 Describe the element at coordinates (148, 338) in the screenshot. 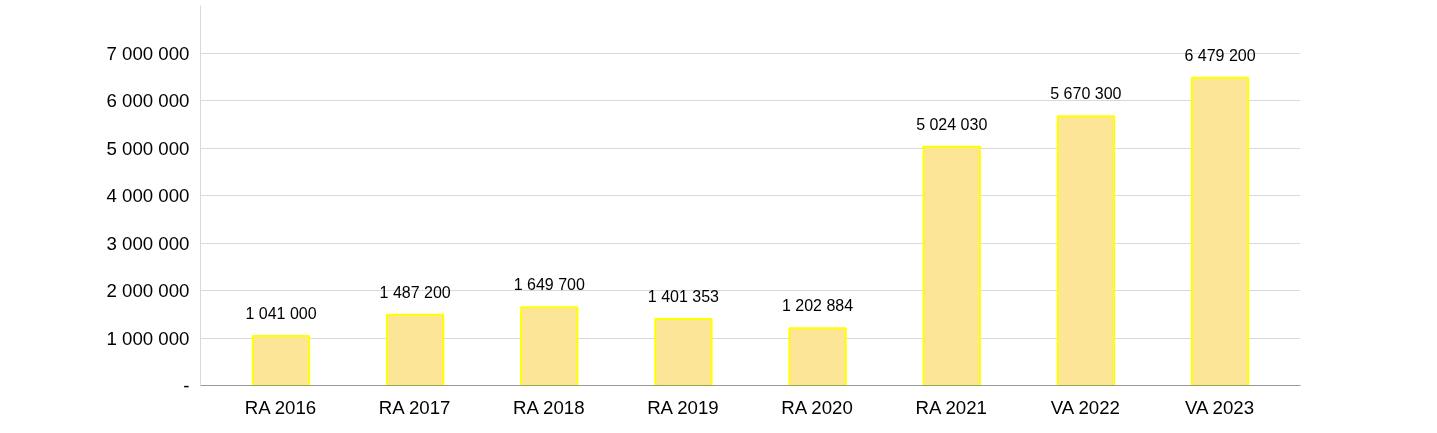

I see `y-tick-label: 1 000 000` at that location.